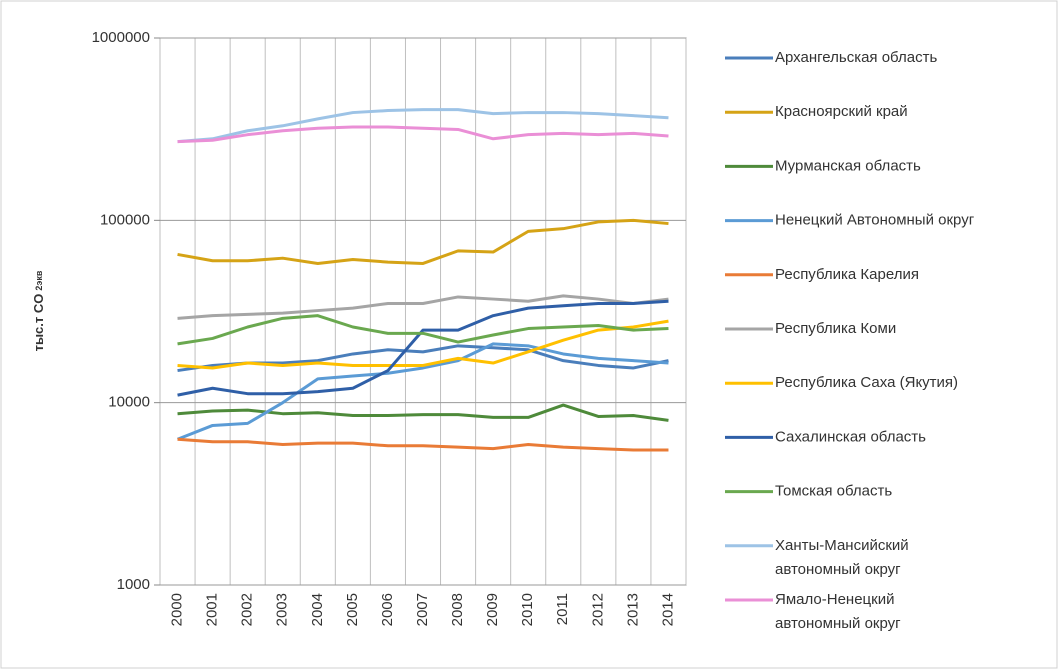  Describe the element at coordinates (121, 37) in the screenshot. I see `y-tick-label: 1000000` at that location.